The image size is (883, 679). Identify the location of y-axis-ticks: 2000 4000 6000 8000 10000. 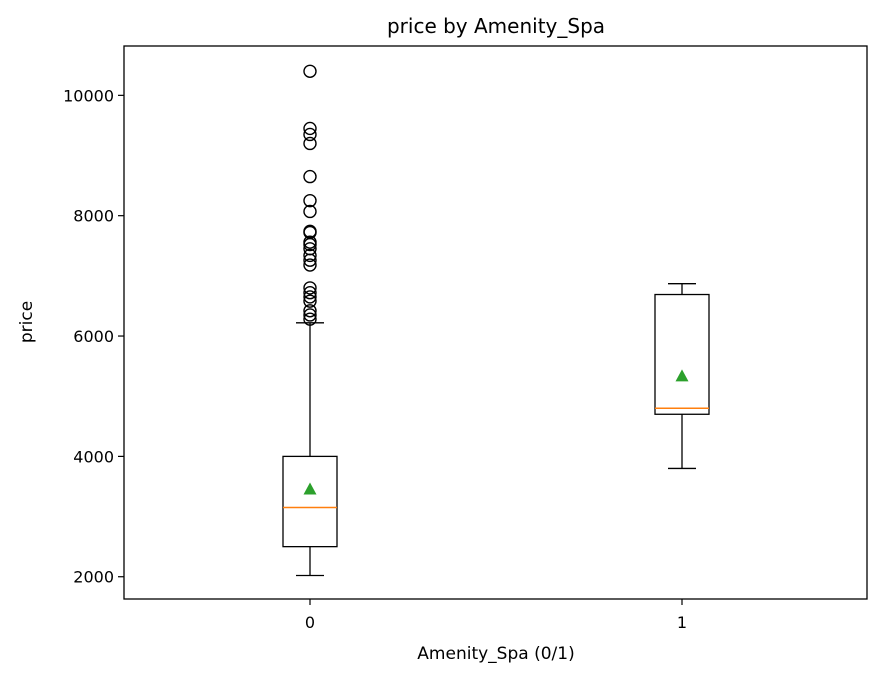
(93, 336).